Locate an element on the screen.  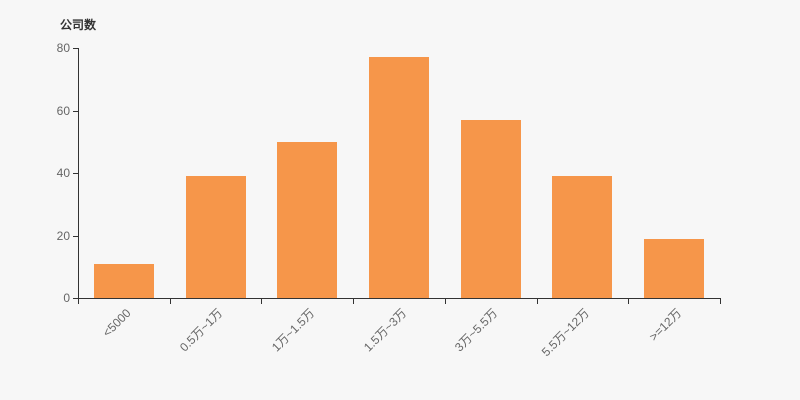
y-tick-label: 60 is located at coordinates (63, 110).